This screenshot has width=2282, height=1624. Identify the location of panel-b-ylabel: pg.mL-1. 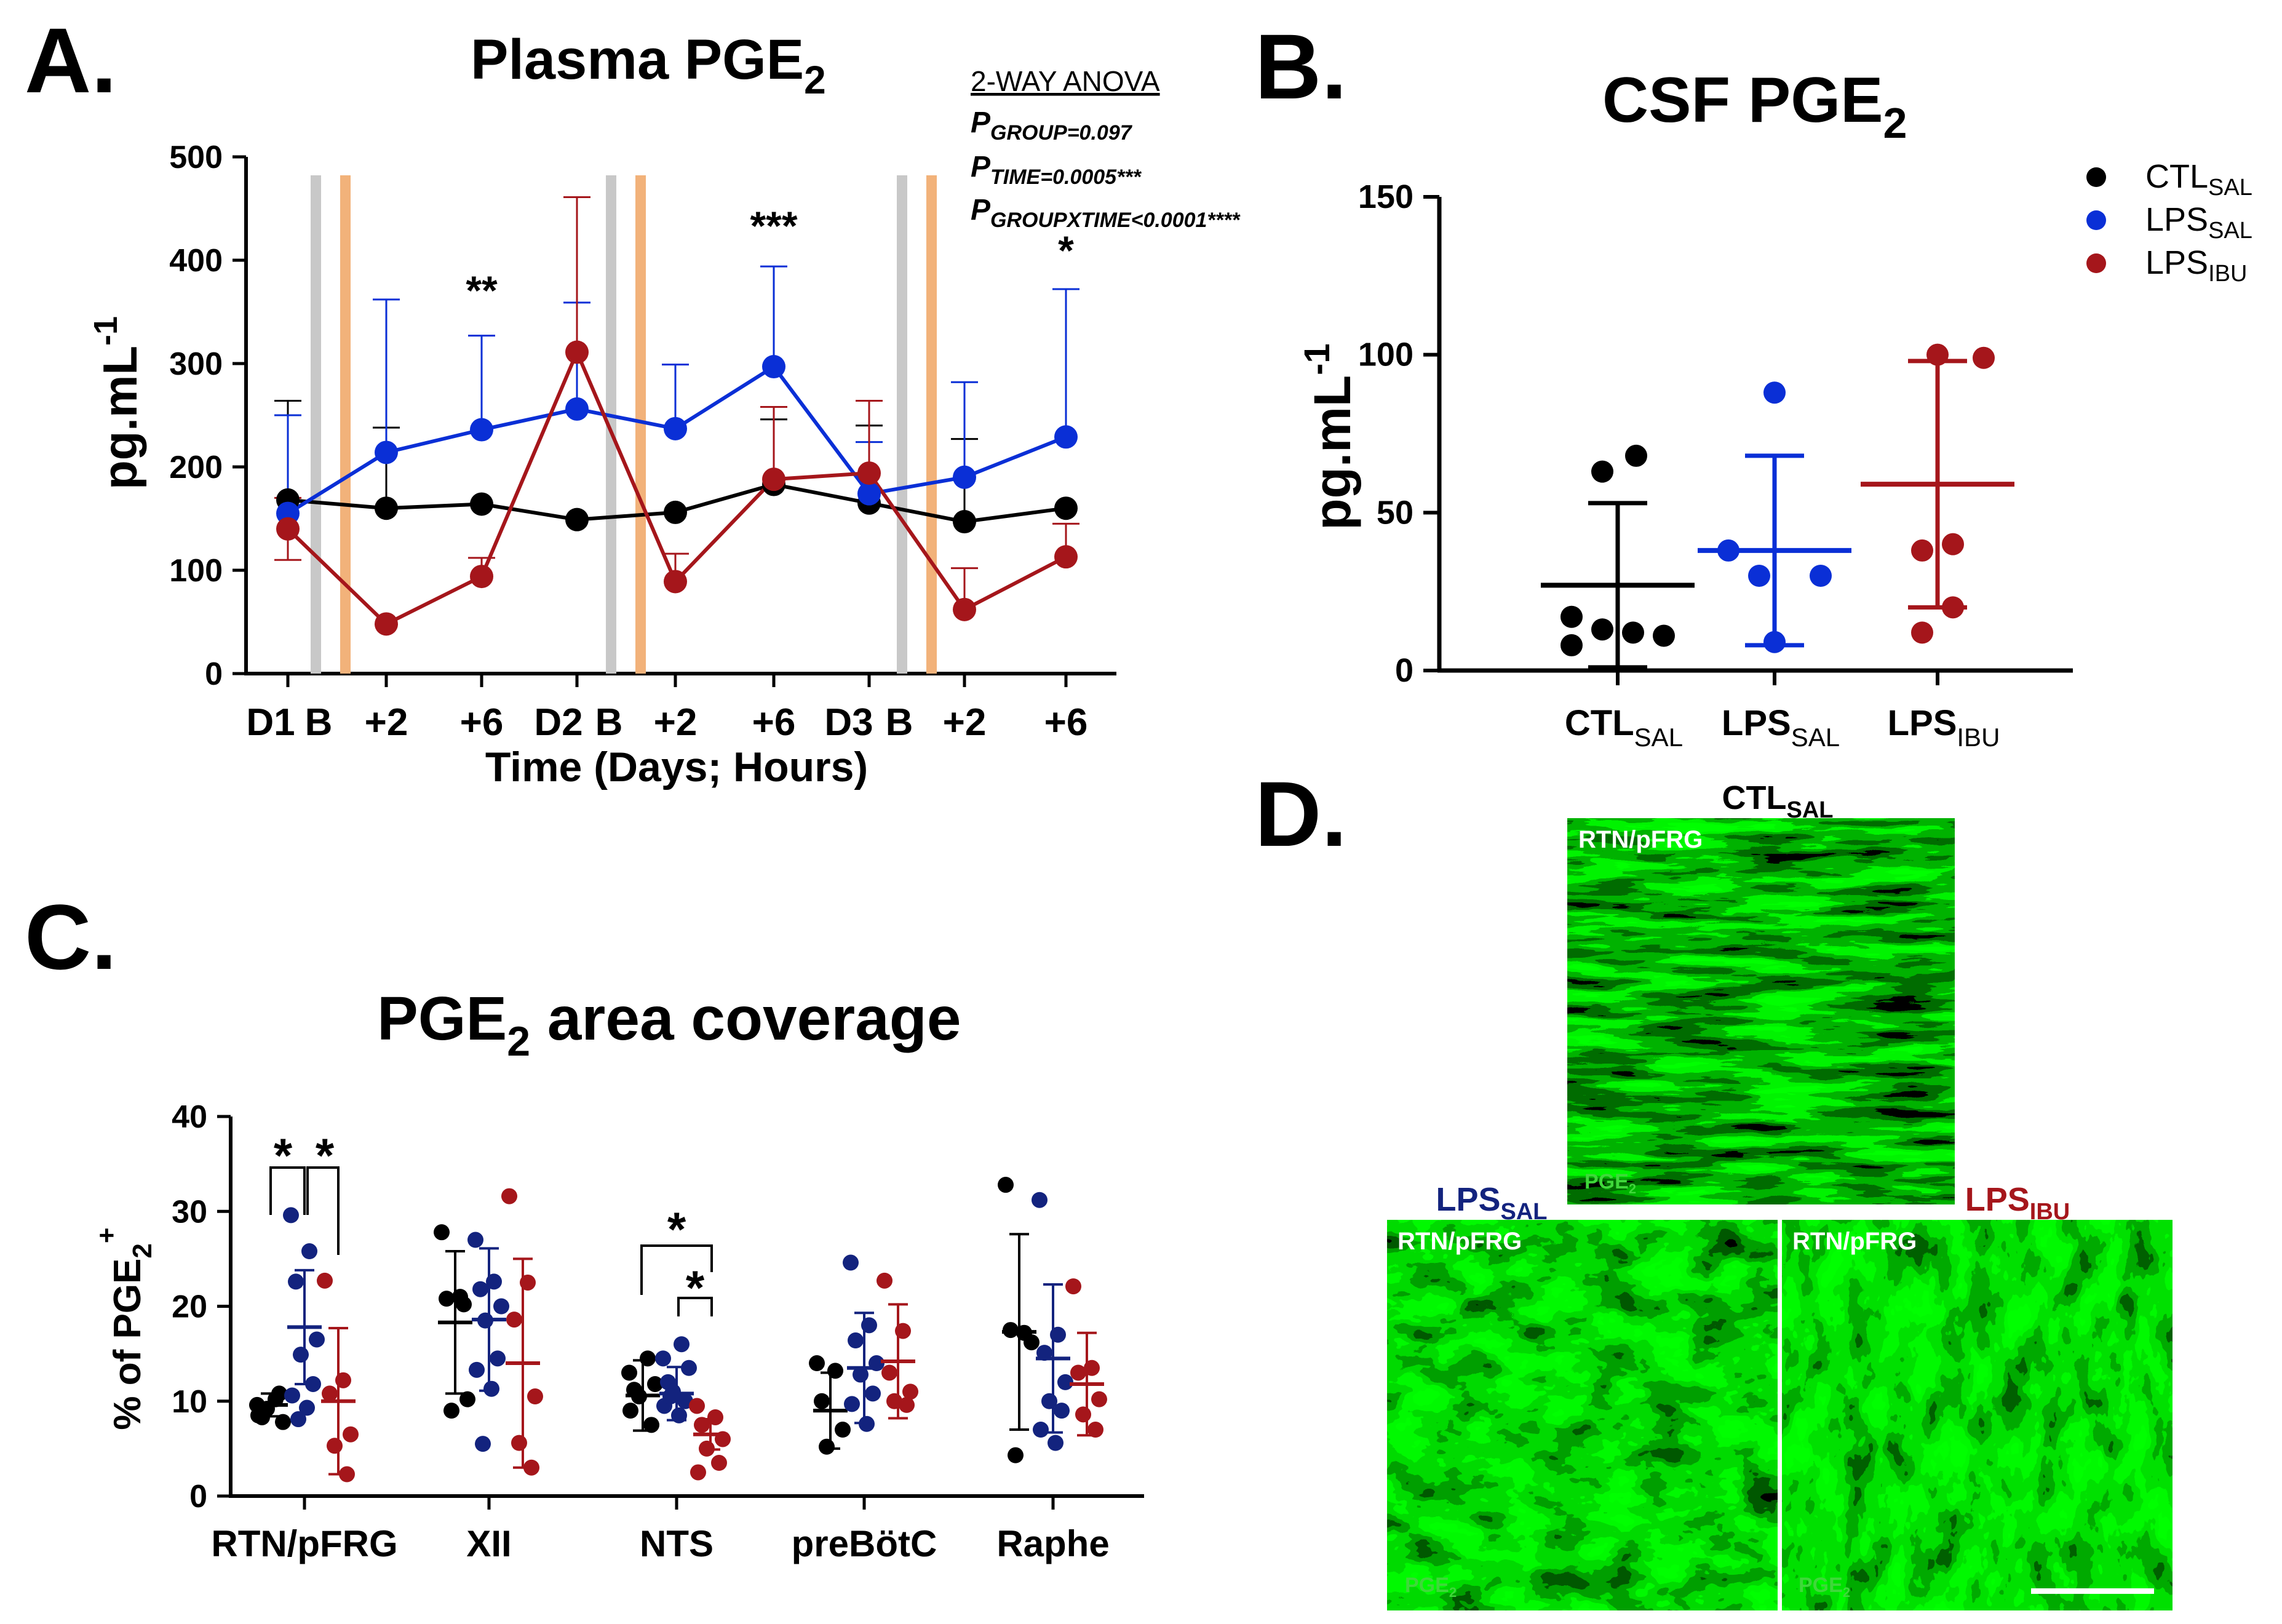
(1329, 436).